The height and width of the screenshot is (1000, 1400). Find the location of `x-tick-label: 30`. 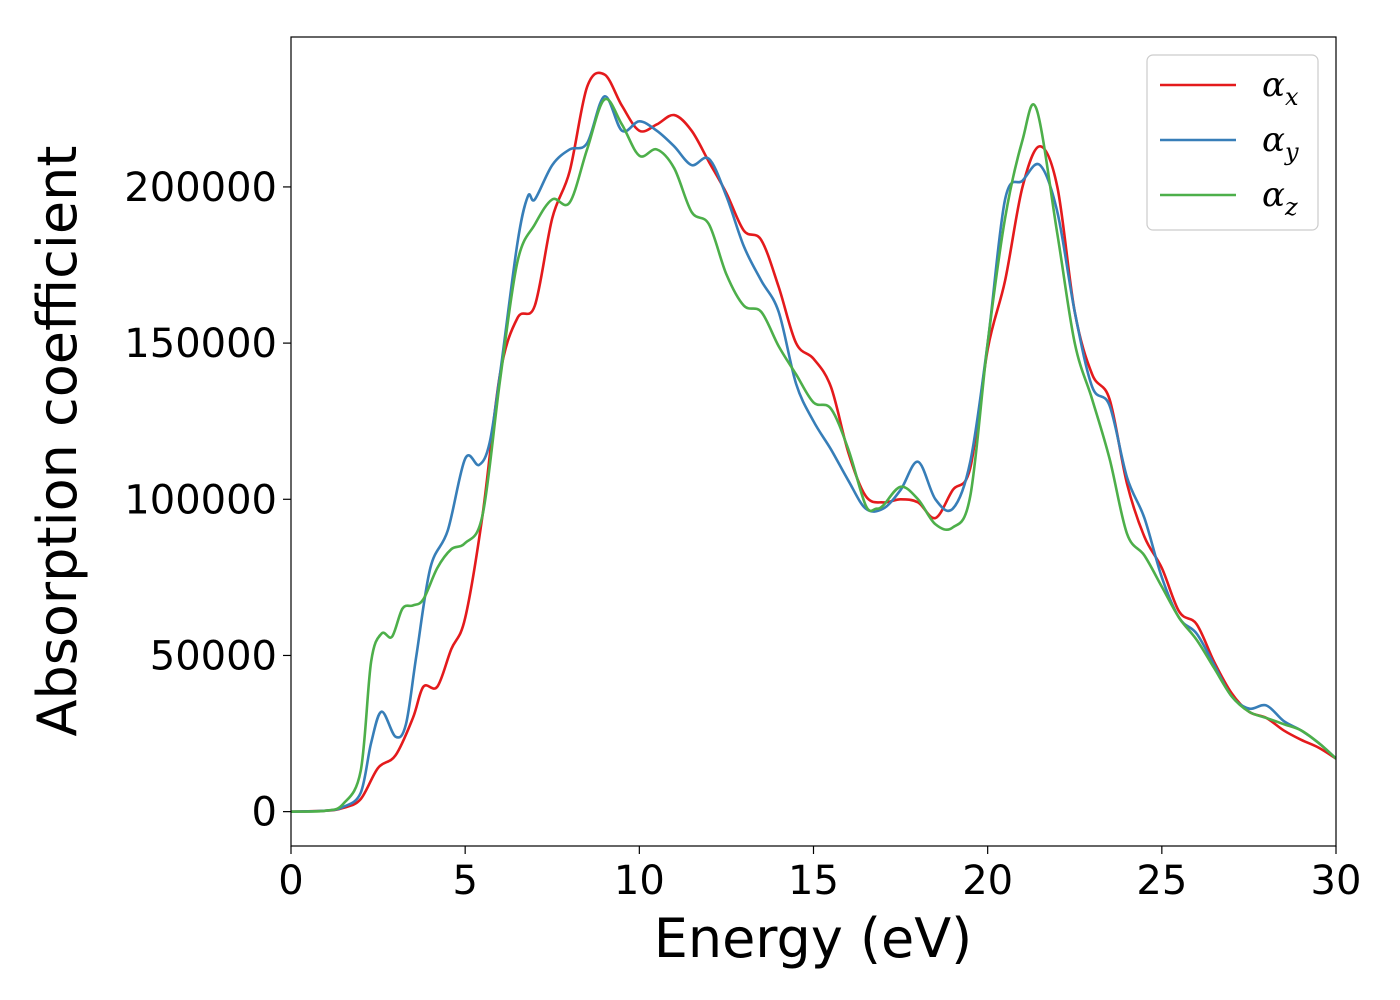

x-tick-label: 30 is located at coordinates (1336, 881).